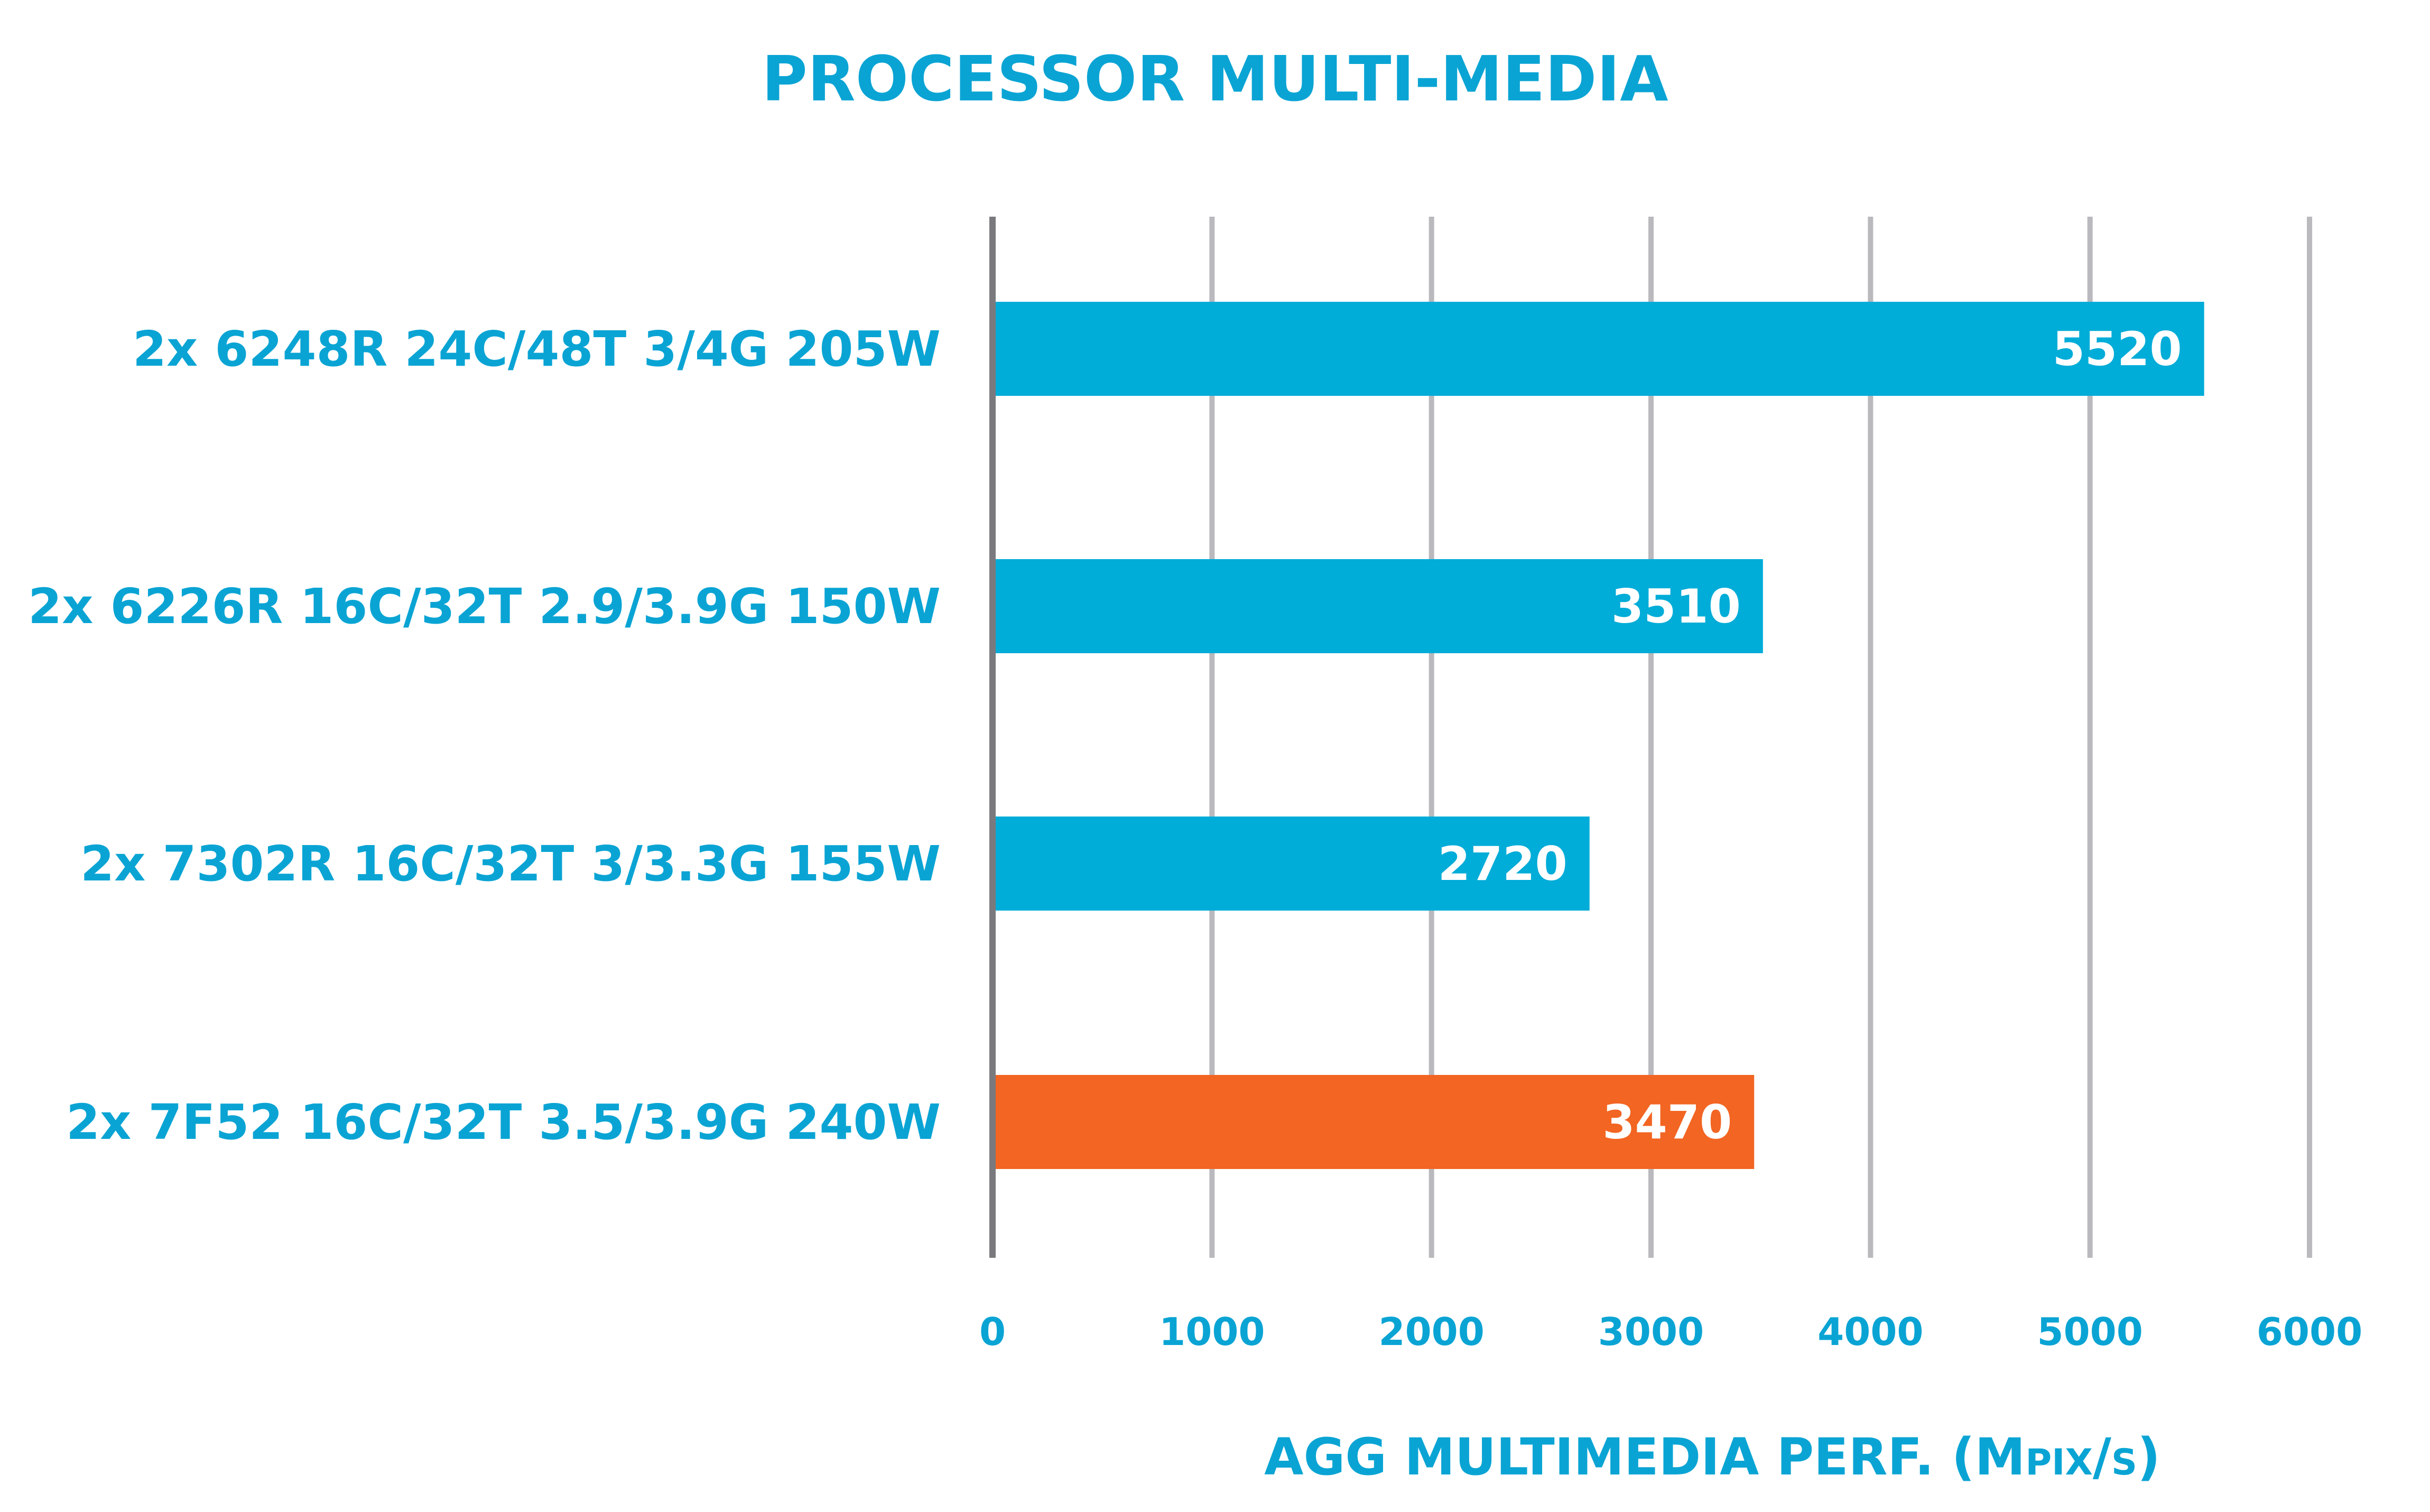 This screenshot has width=2430, height=1512. Describe the element at coordinates (2090, 1332) in the screenshot. I see `x-tick-label-5000: 5000` at that location.